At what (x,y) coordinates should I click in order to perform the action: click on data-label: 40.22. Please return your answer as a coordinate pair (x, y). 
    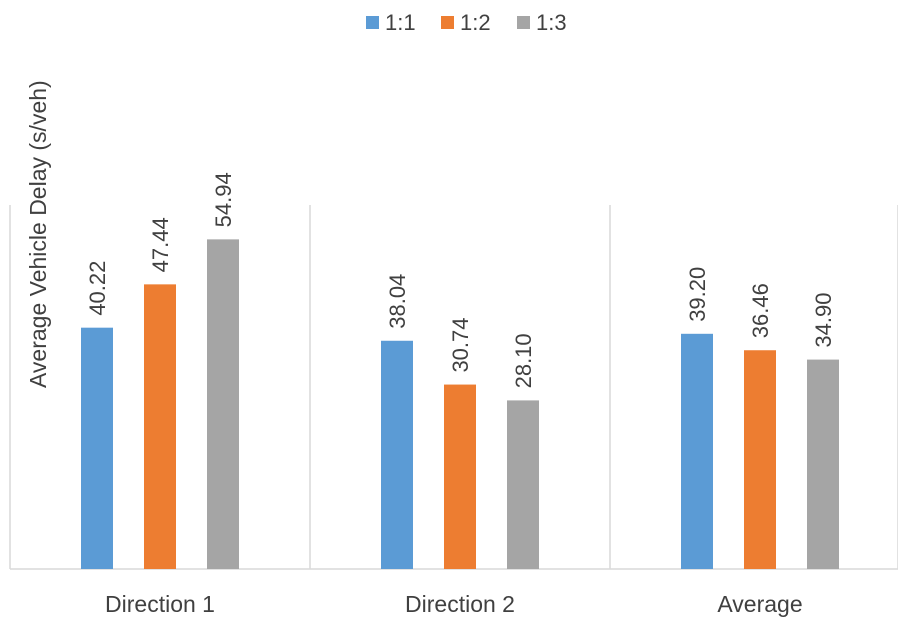
    Looking at the image, I should click on (97, 288).